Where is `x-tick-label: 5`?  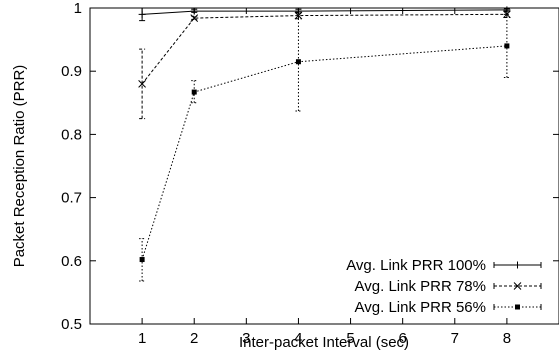
x-tick-label: 5 is located at coordinates (350, 338).